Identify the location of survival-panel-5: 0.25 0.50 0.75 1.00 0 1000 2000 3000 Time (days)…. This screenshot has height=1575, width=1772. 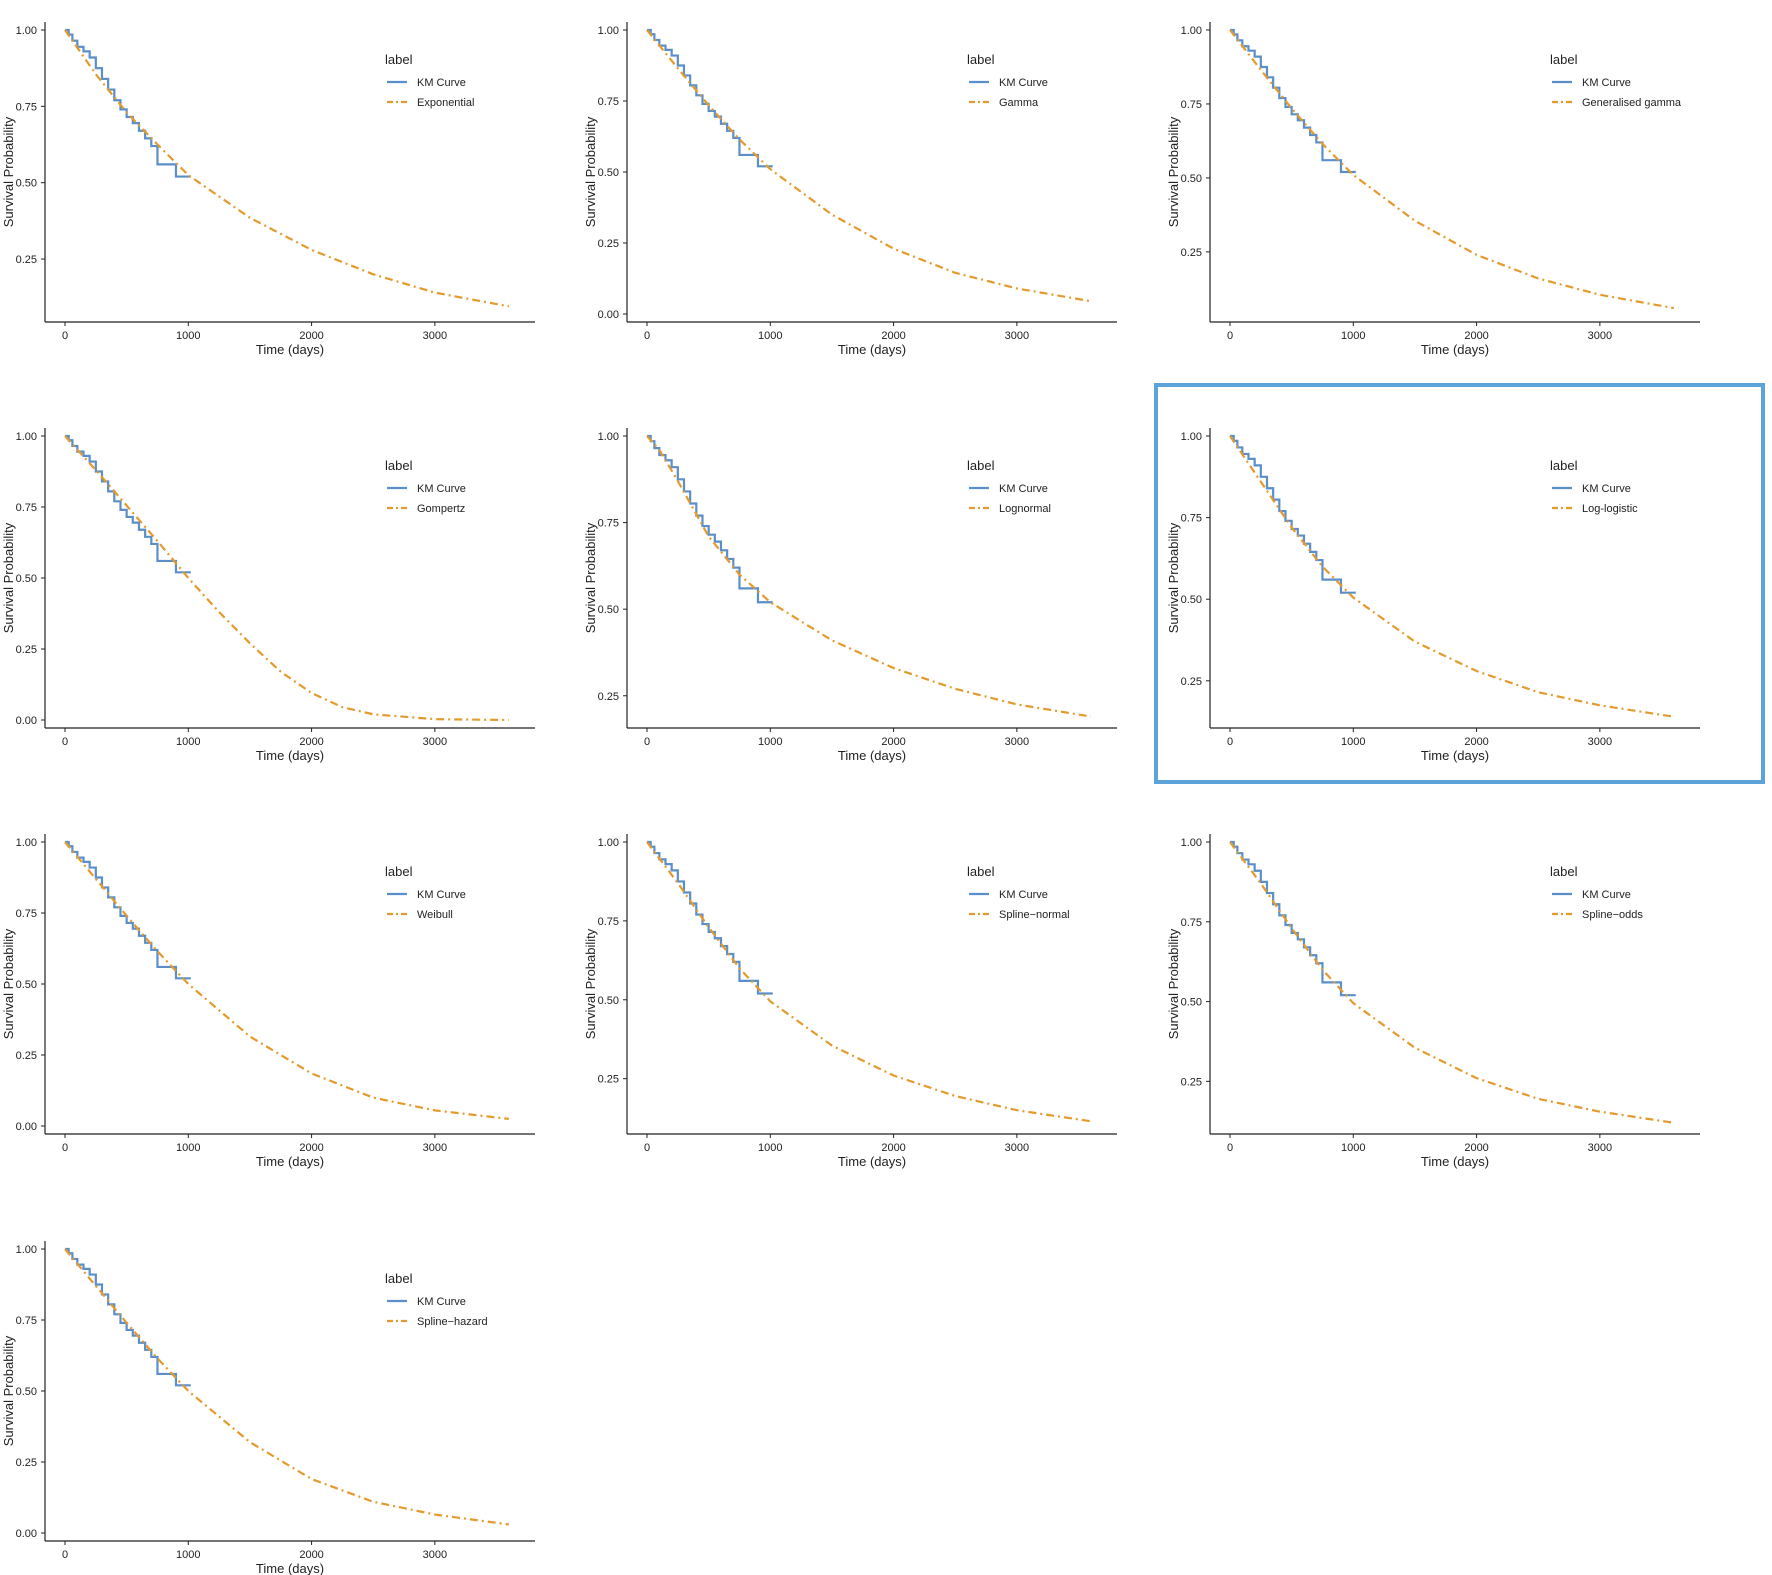
(850, 595).